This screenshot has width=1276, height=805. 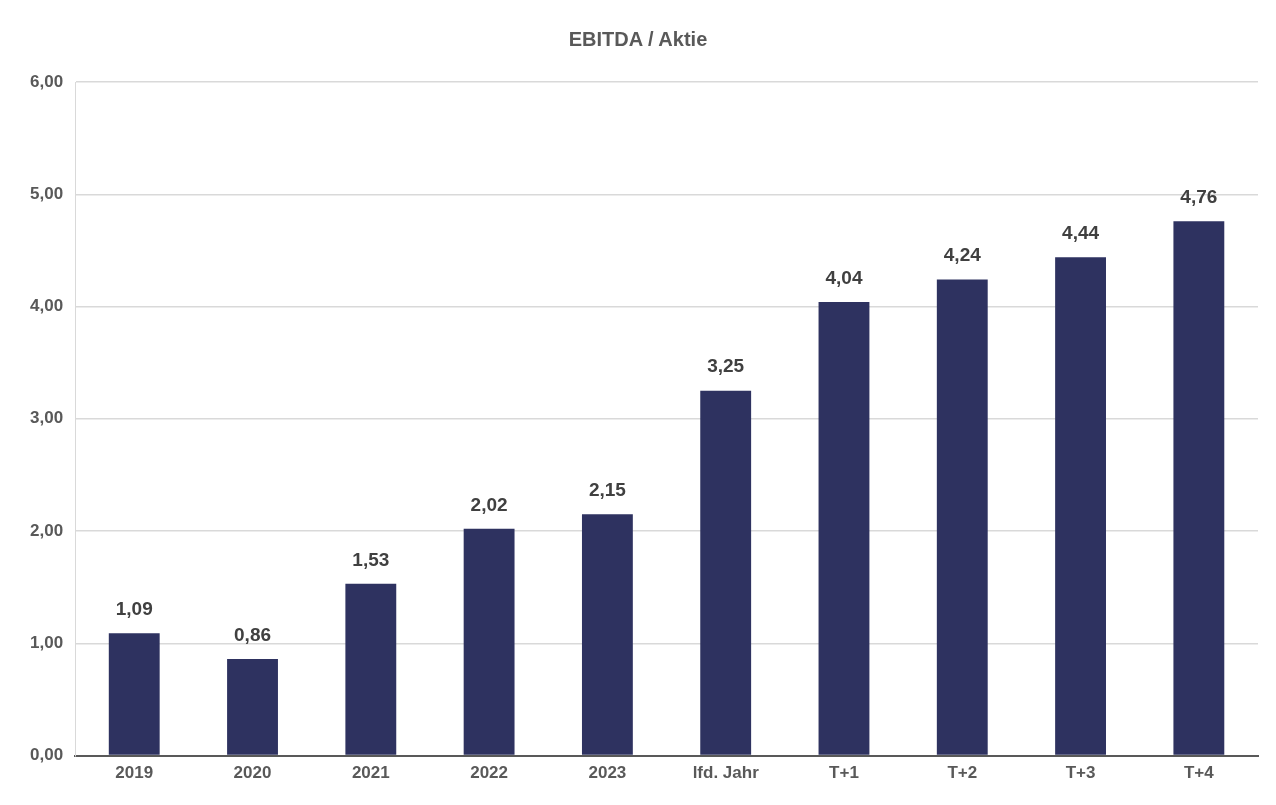 I want to click on x-tick-label: 2023, so click(x=607, y=773).